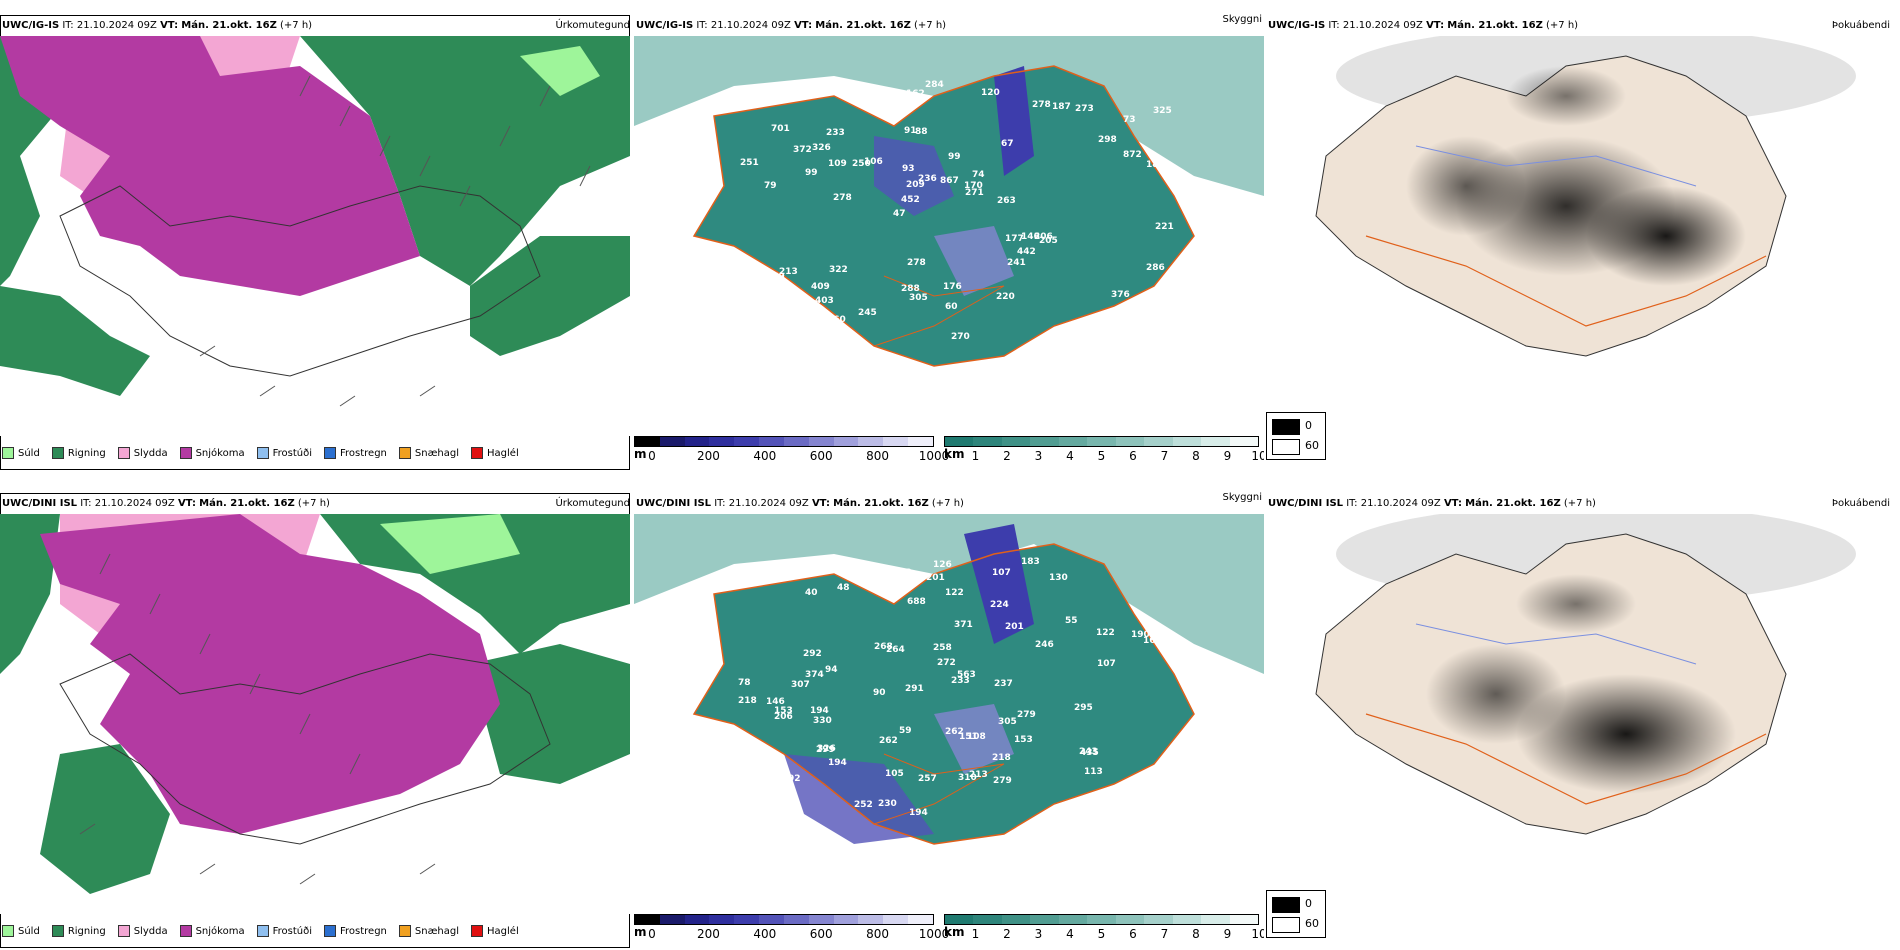 The height and width of the screenshot is (950, 1900). Describe the element at coordinates (1104, 929) in the screenshot. I see `visibility-colorbar: 1 2 3 4 5 6 7 8 9 10 km` at that location.